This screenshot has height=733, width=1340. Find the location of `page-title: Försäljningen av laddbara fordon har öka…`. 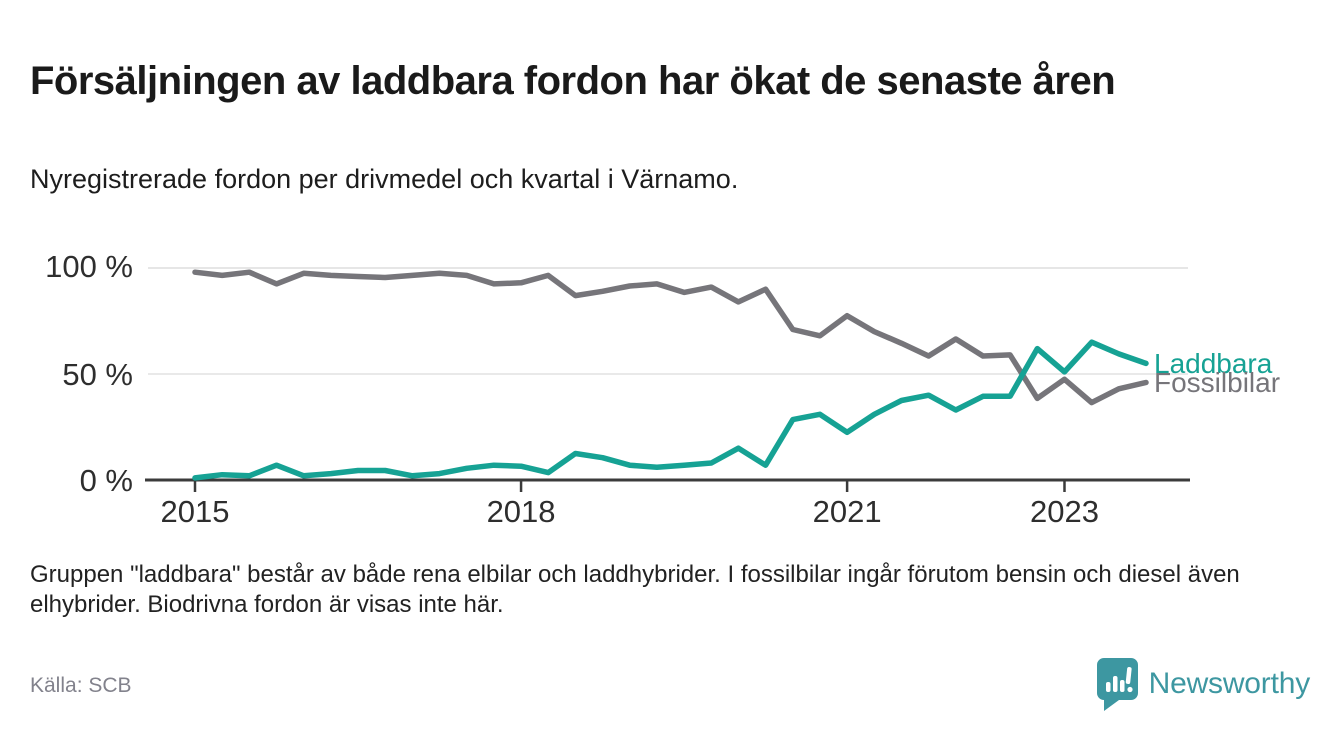

page-title: Försäljningen av laddbara fordon har öka… is located at coordinates (573, 80).